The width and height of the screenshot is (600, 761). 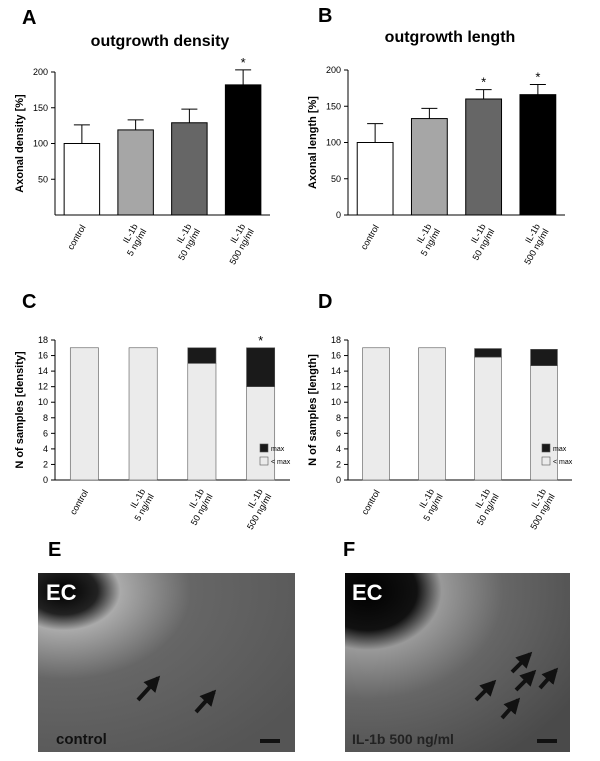 I want to click on y-axis-label: Axonal length [%], so click(x=313, y=142).